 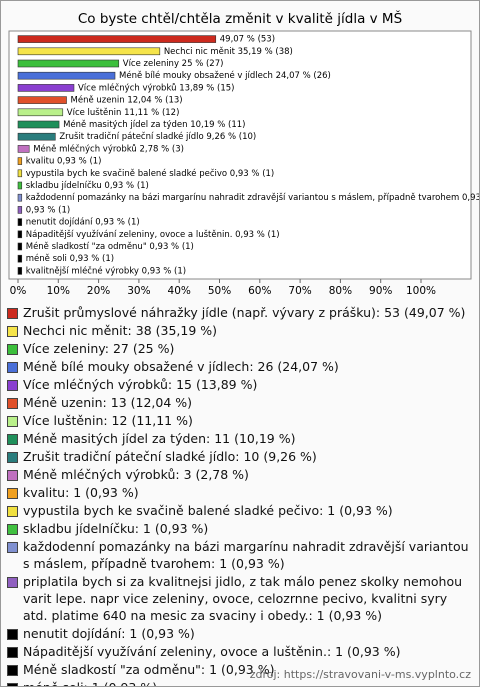 I want to click on bar-label: Více mléčných výrobků 13,89 % (15), so click(x=156, y=87).